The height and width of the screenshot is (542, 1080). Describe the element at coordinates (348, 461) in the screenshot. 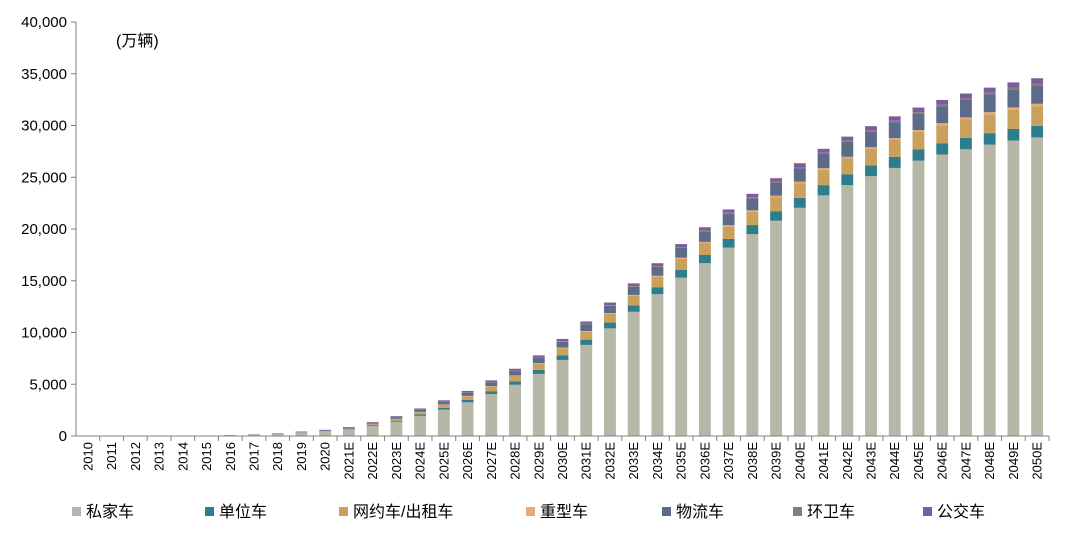

I see `x-tick-label: 2021E` at that location.